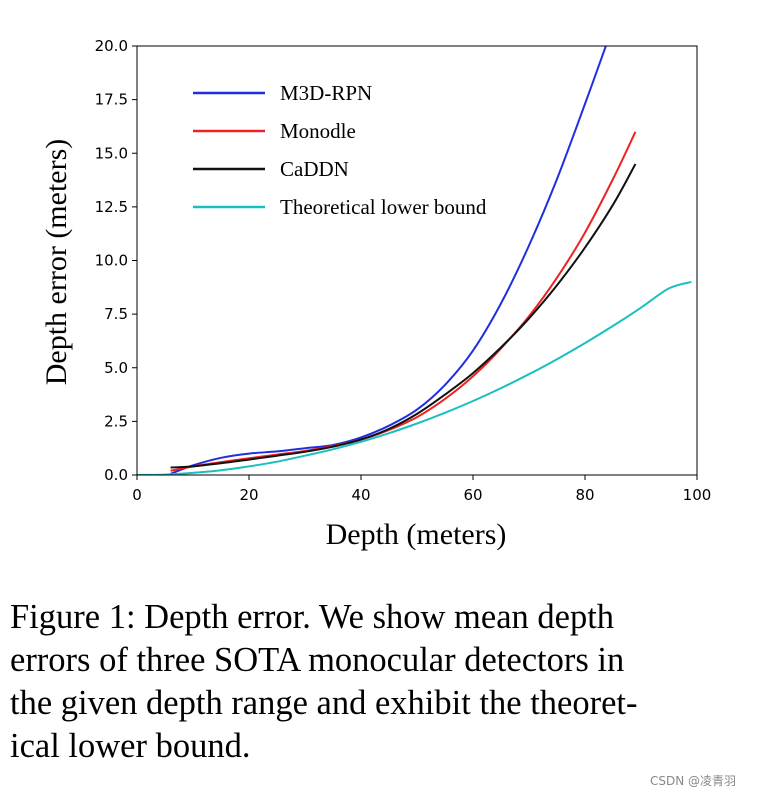 The image size is (763, 797). I want to click on caption-line: ical lower bound., so click(130, 746).